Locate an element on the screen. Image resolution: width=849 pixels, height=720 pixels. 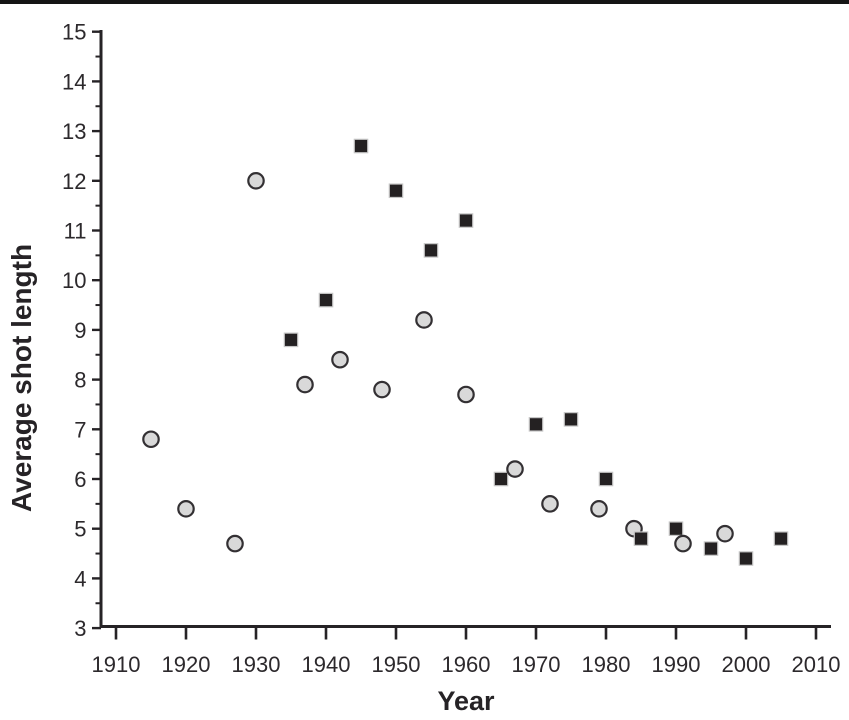
x-tick-label: 1910 is located at coordinates (116, 664).